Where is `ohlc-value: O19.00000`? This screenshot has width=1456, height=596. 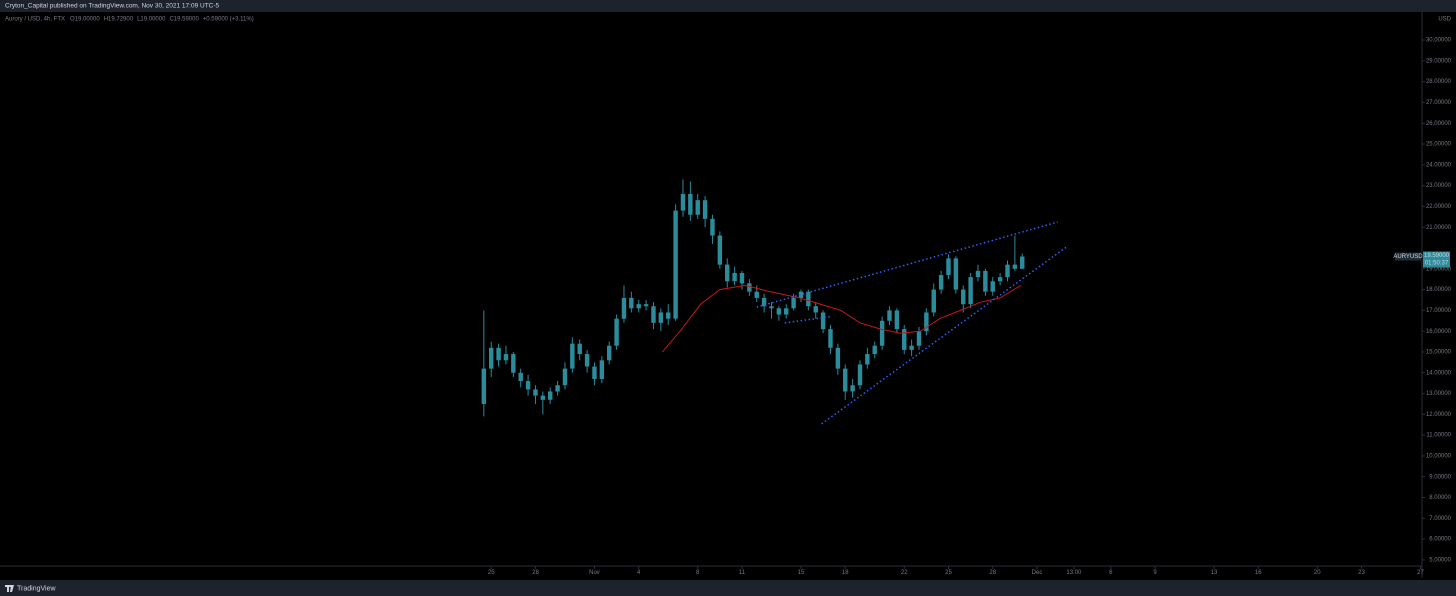 ohlc-value: O19.00000 is located at coordinates (85, 20).